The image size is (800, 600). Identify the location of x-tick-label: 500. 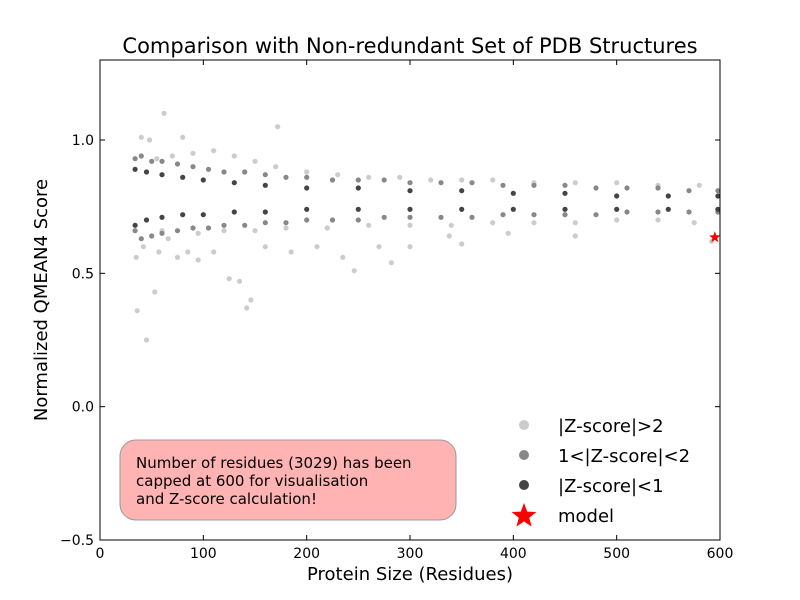
(616, 554).